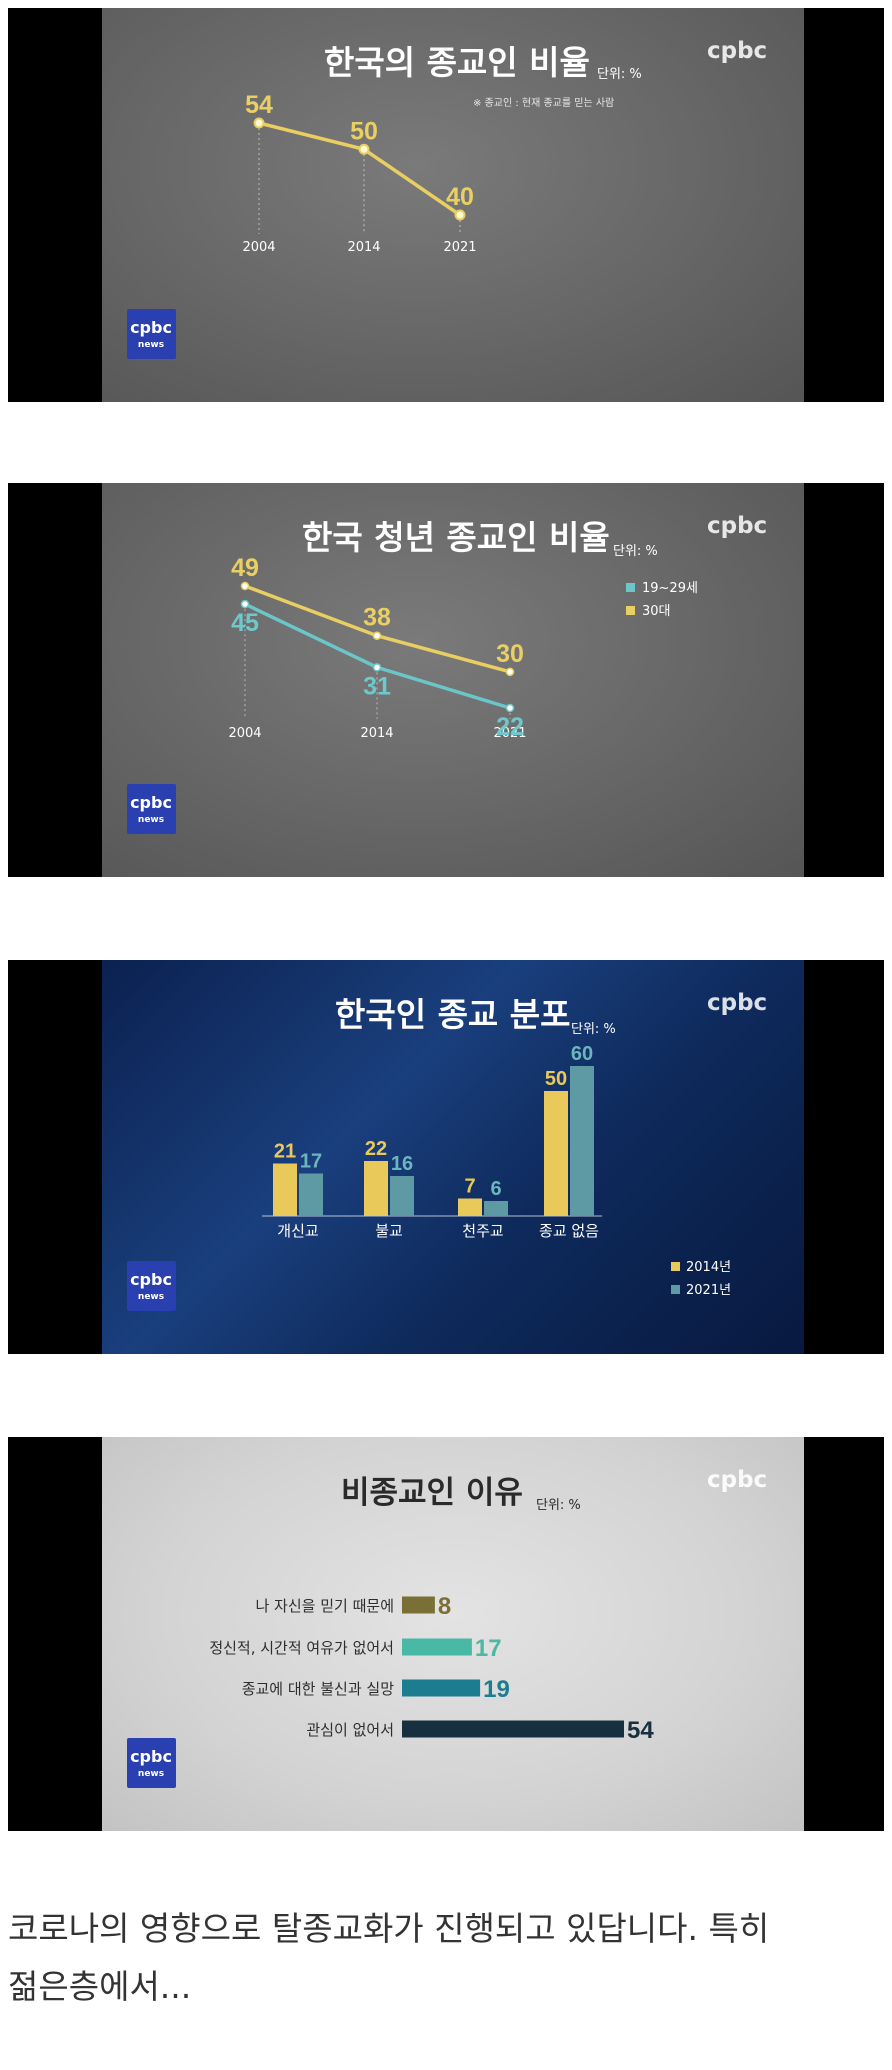  I want to click on data-label: 31, so click(377, 686).